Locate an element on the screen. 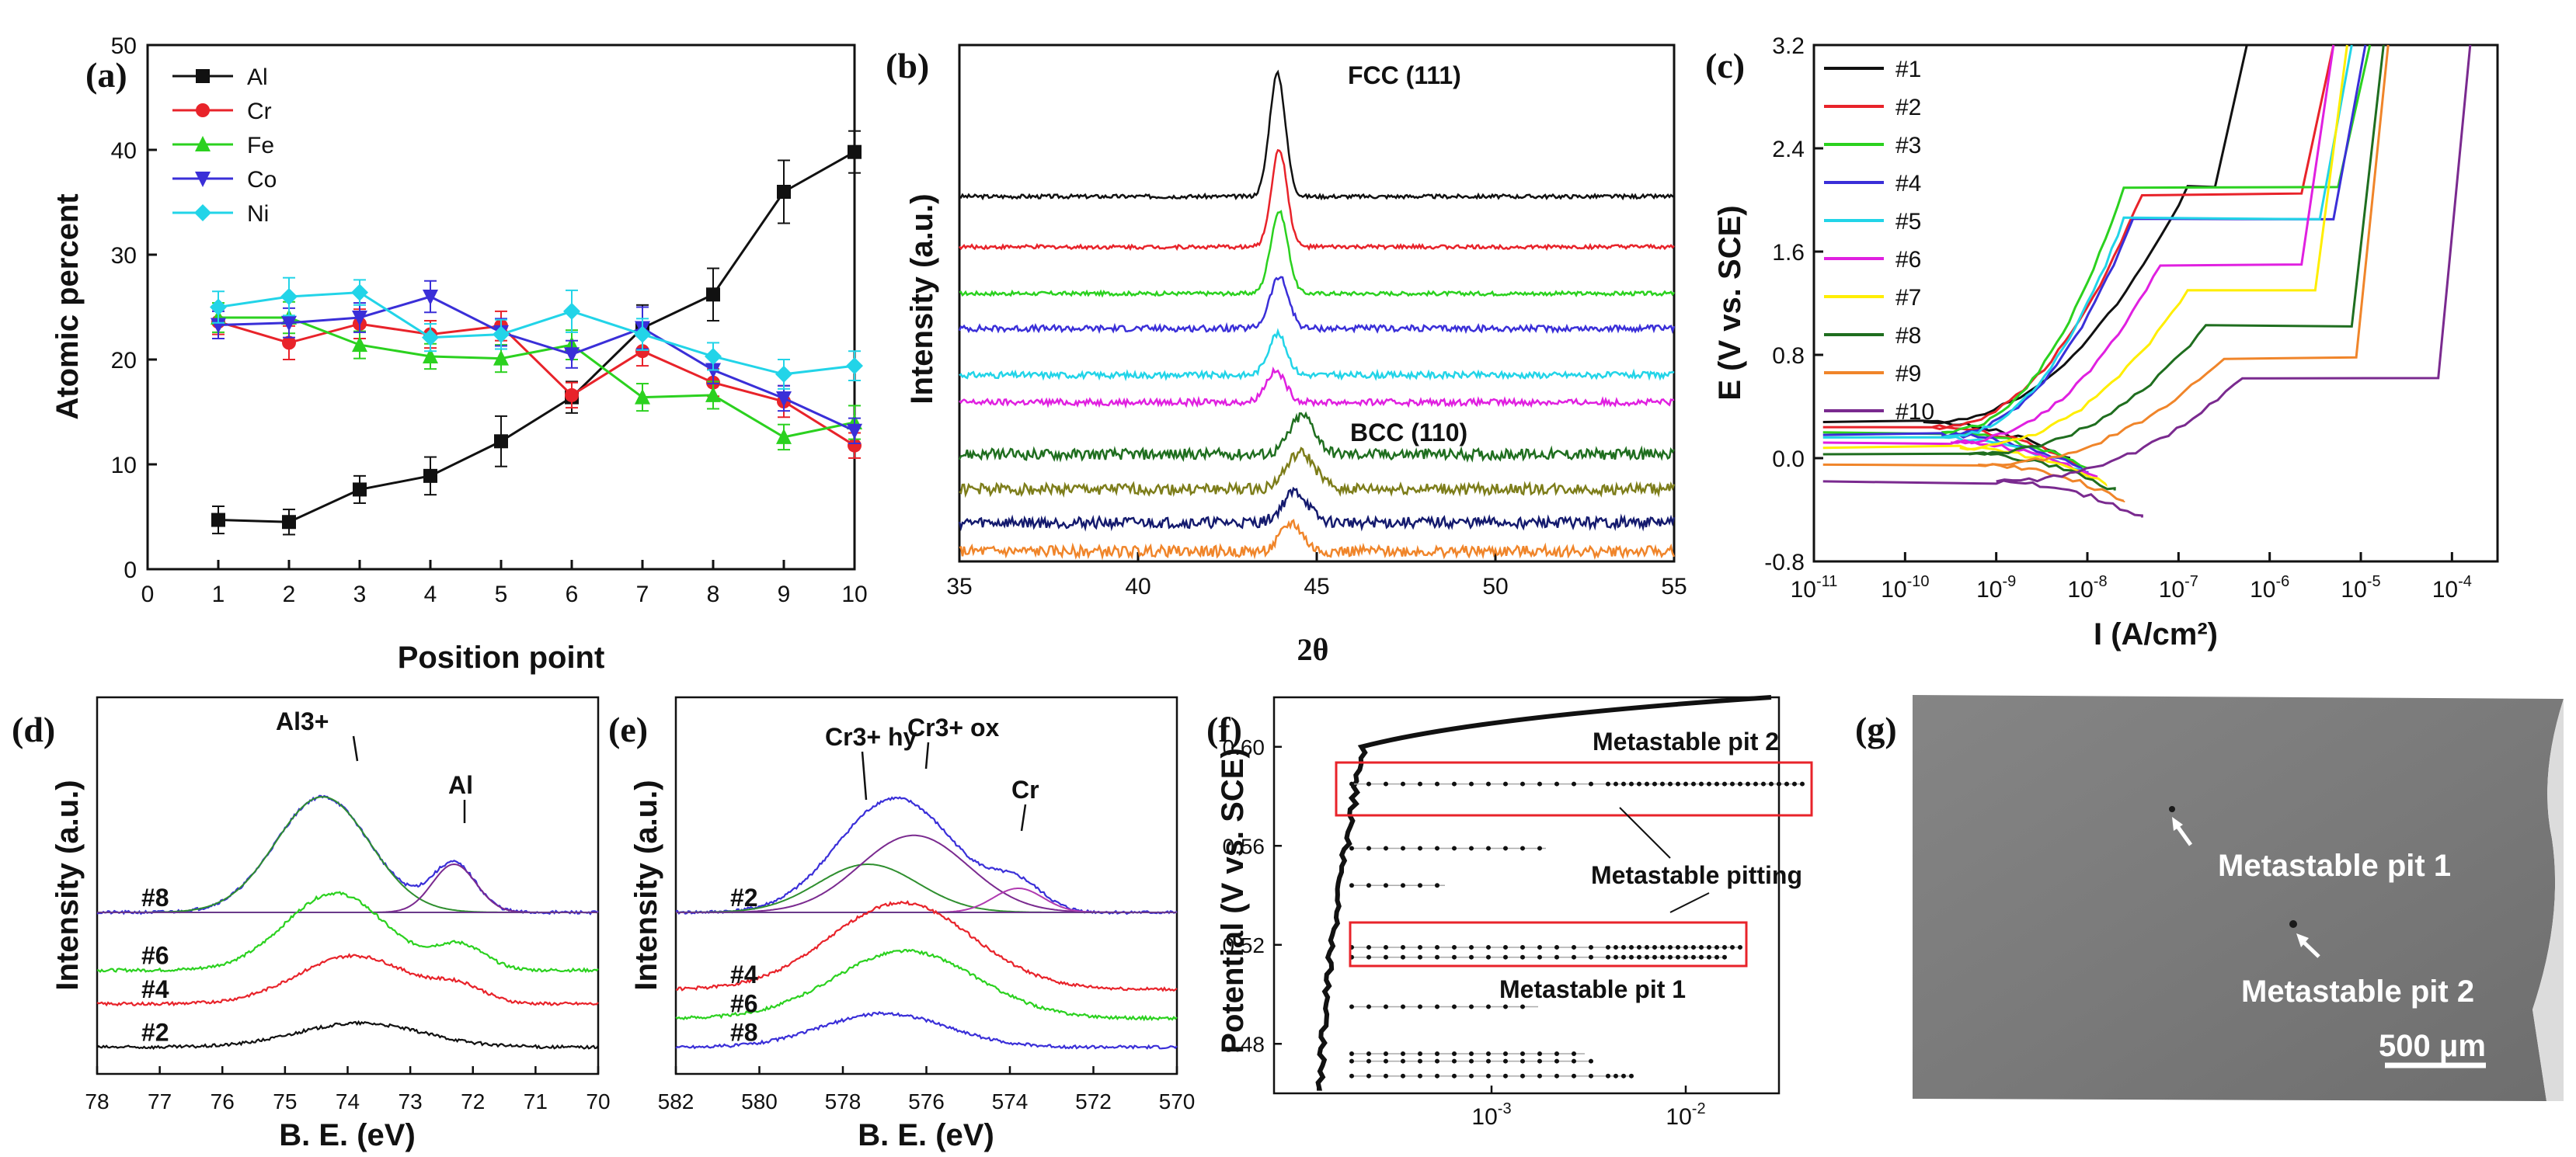 The height and width of the screenshot is (1157, 2576). panel-d-frame is located at coordinates (348, 886).